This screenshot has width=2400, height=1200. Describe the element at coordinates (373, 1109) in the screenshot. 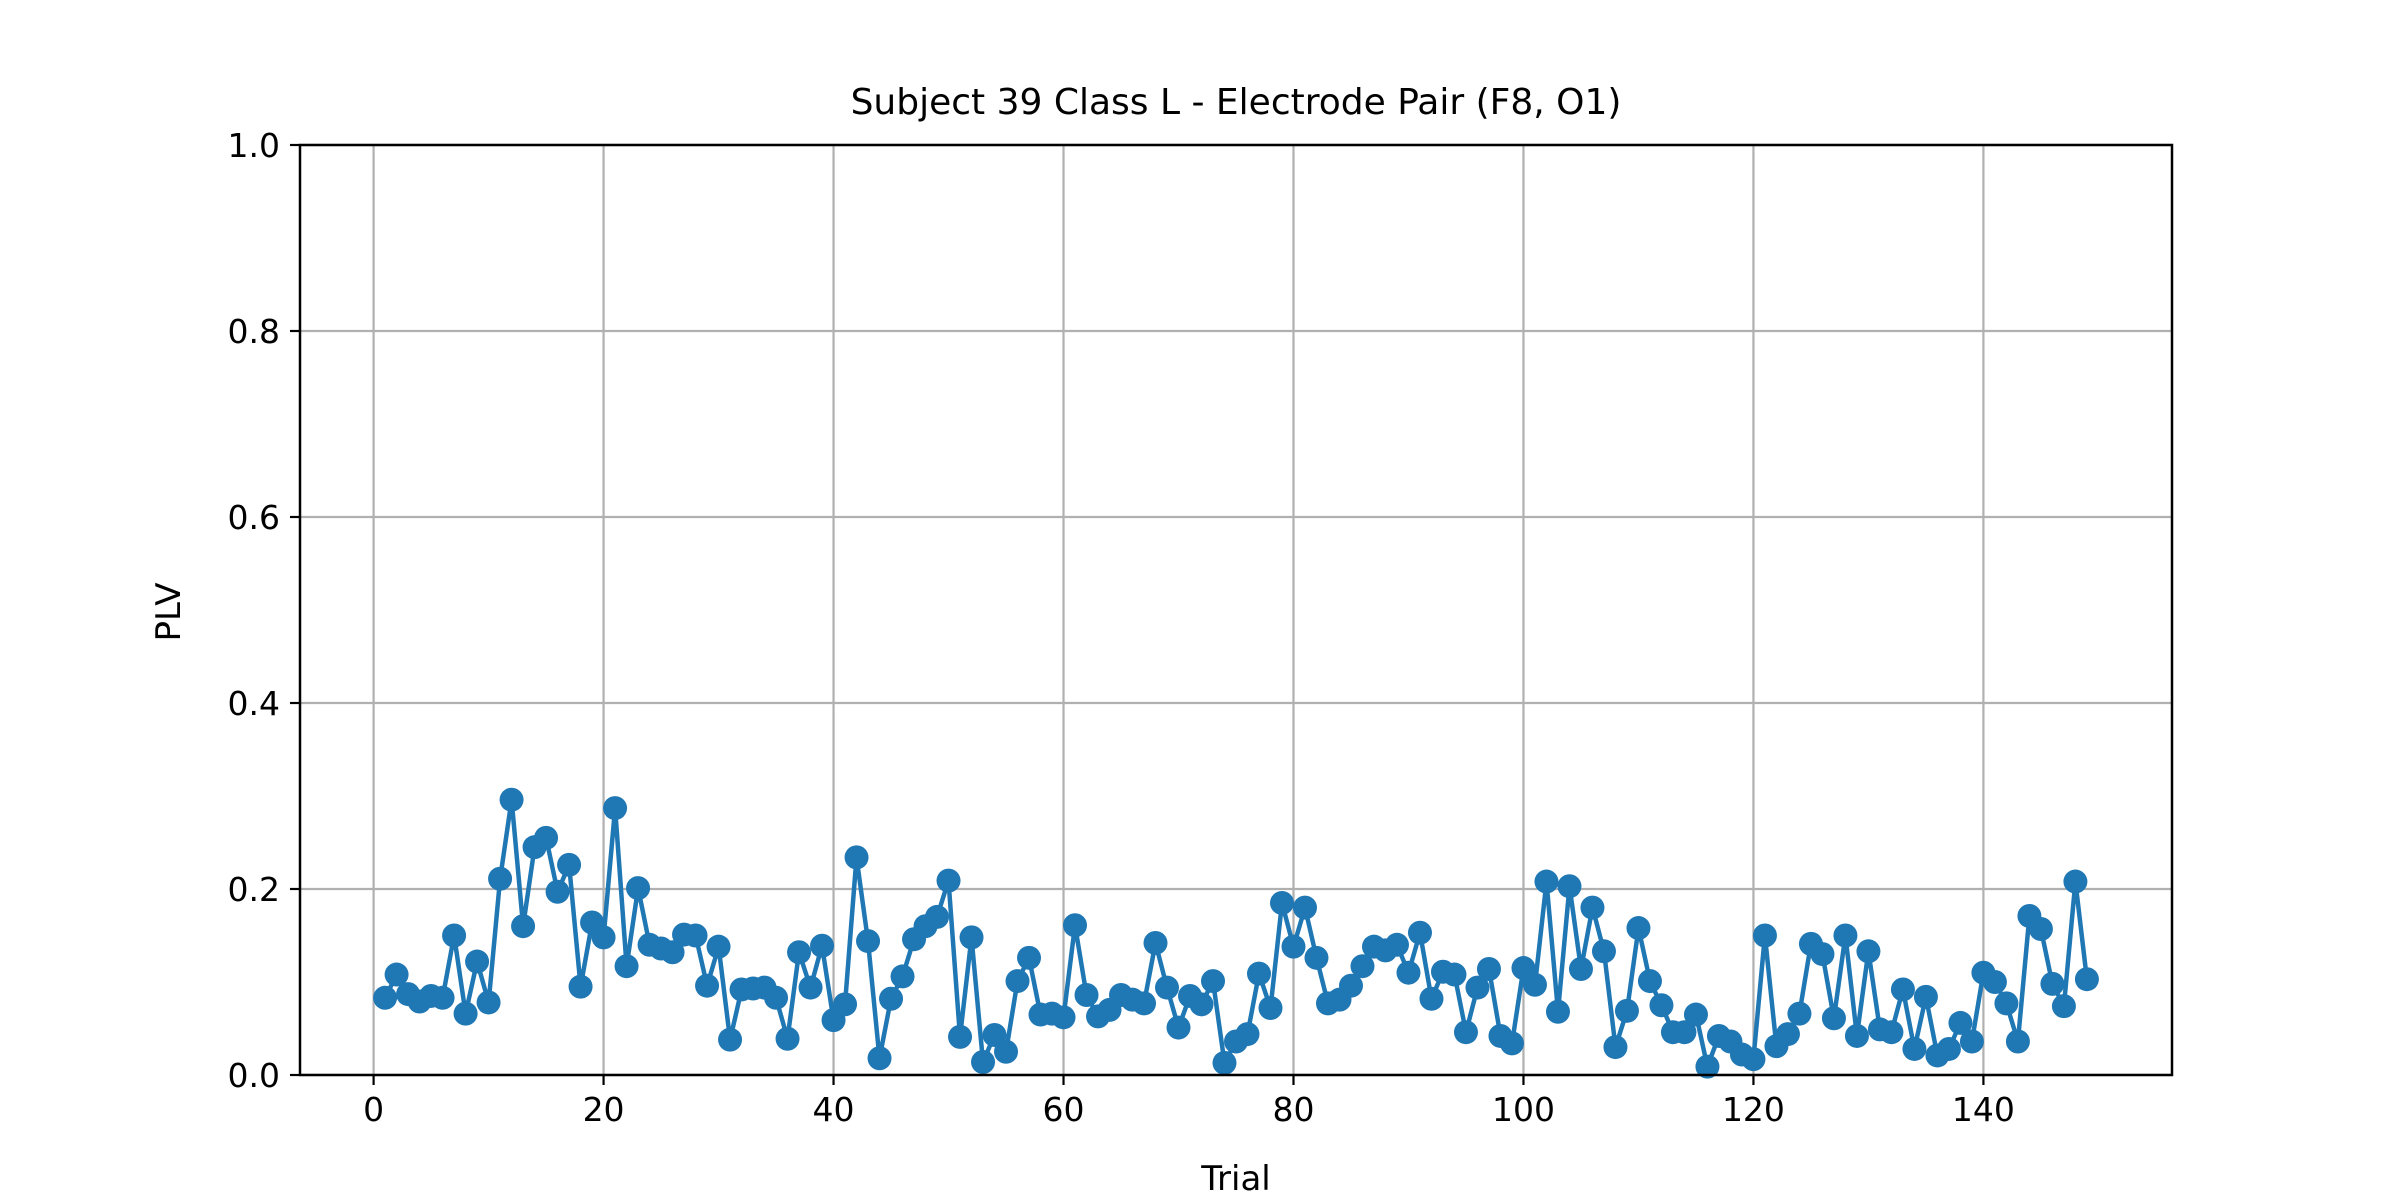

I see `x-tick-label: 0` at that location.